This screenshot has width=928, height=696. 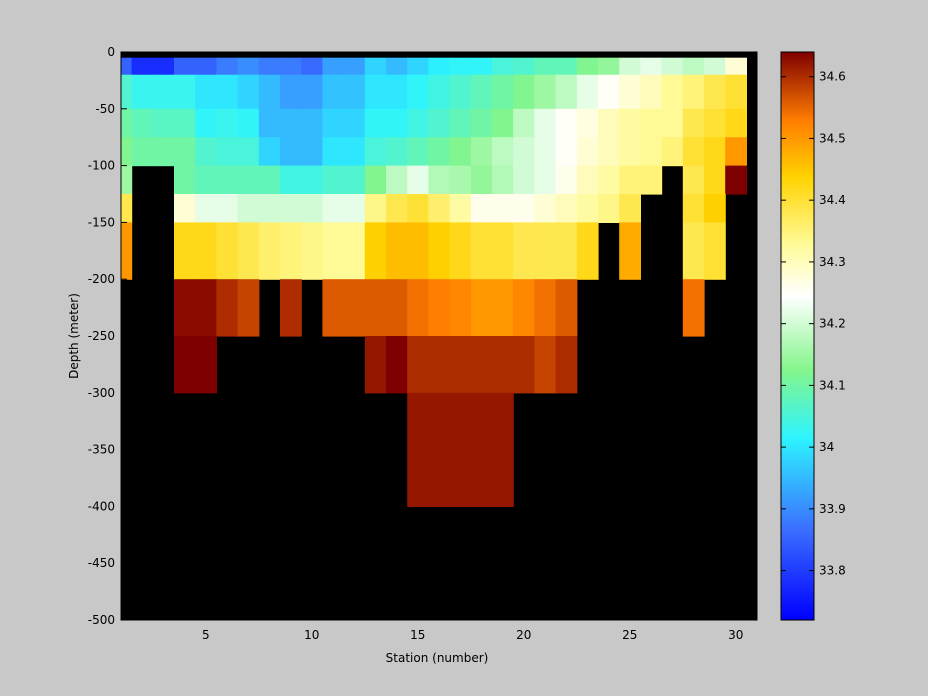 I want to click on colorbar-tick-label: 34.3, so click(x=832, y=262).